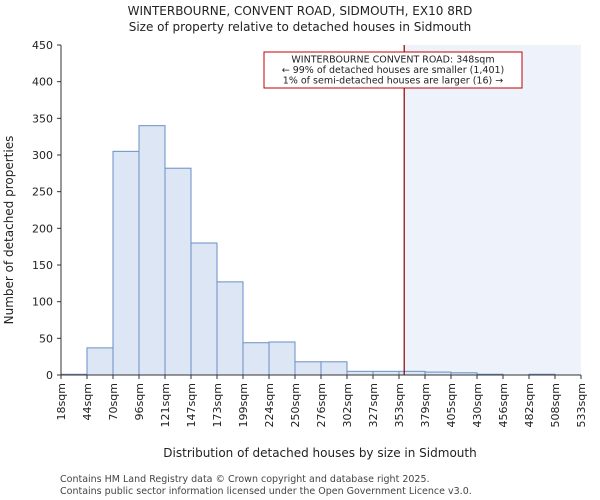  Describe the element at coordinates (42, 118) in the screenshot. I see `y-tick-label-350: 350` at that location.